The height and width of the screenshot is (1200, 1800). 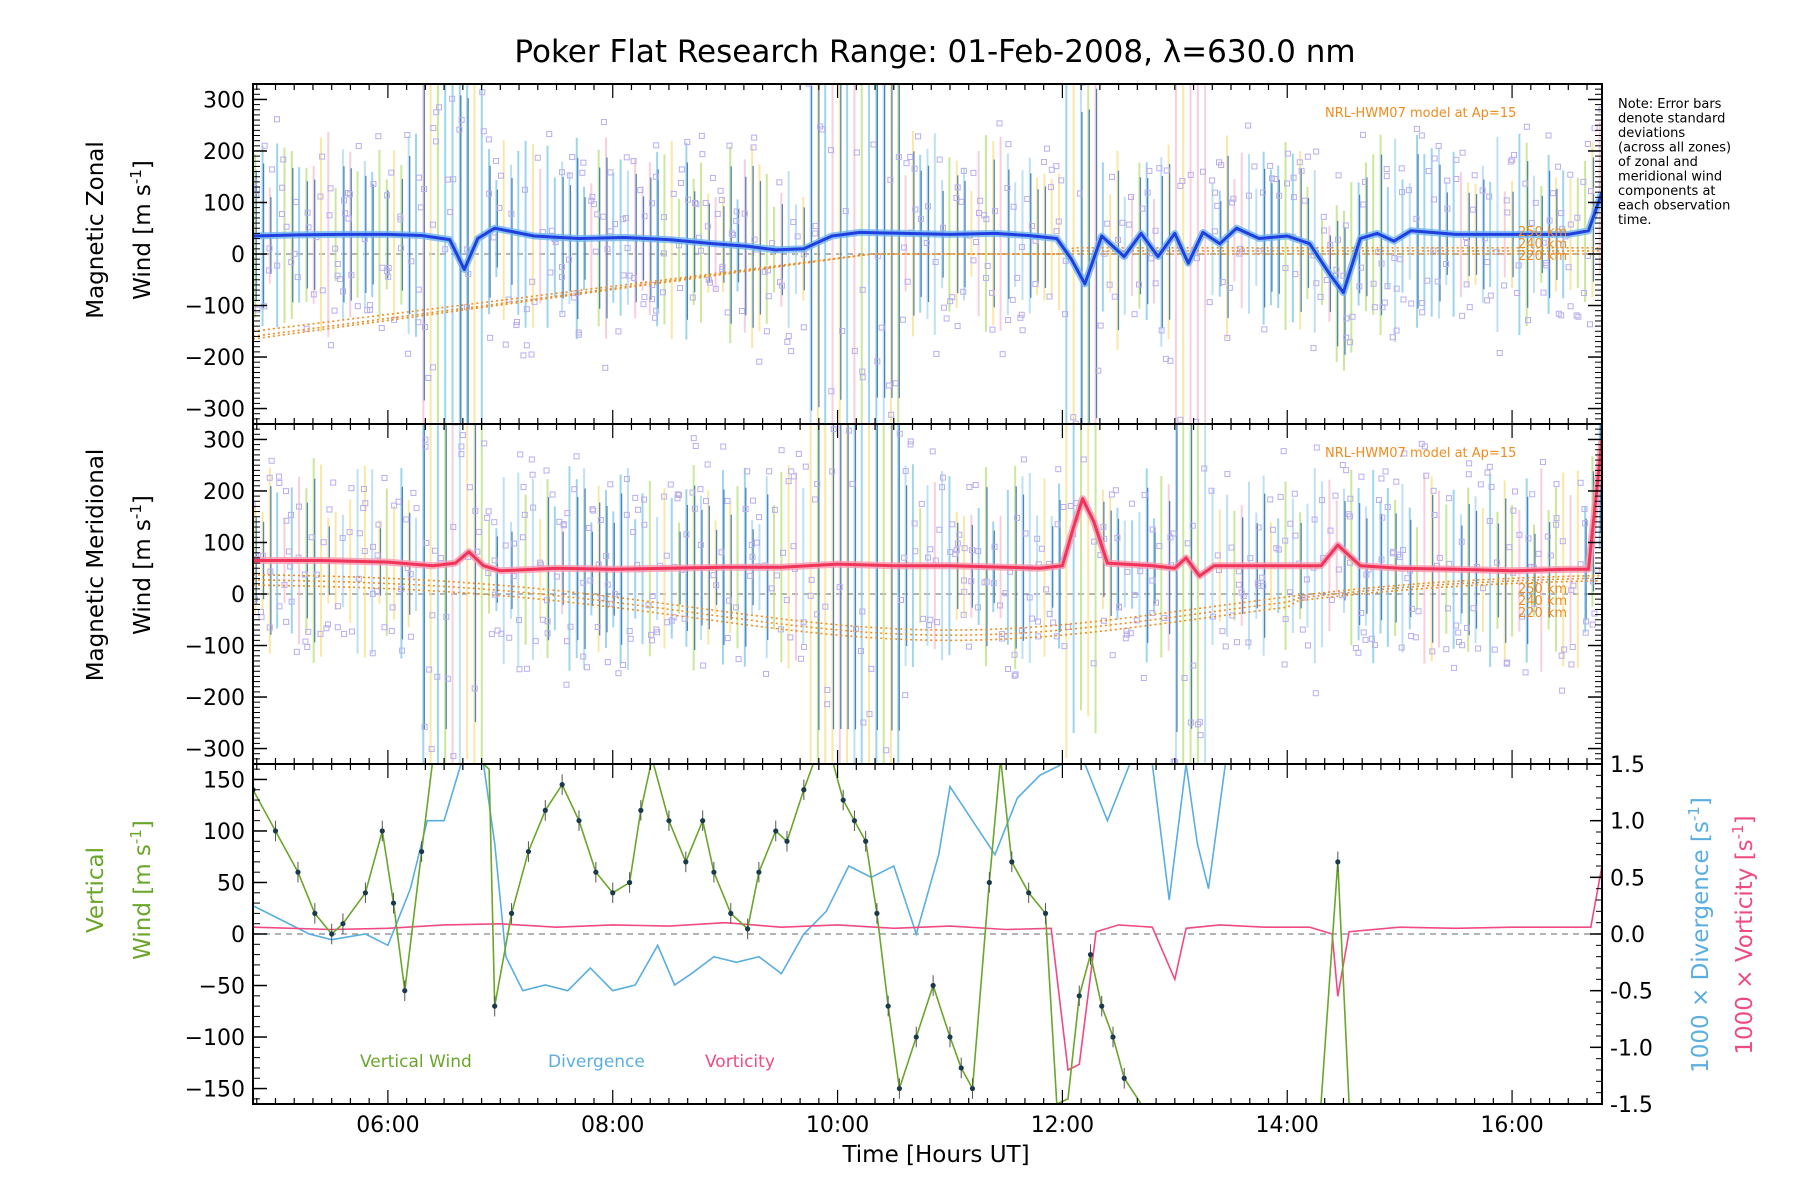 What do you see at coordinates (1627, 878) in the screenshot?
I see `y2-tick-label: 0.5` at bounding box center [1627, 878].